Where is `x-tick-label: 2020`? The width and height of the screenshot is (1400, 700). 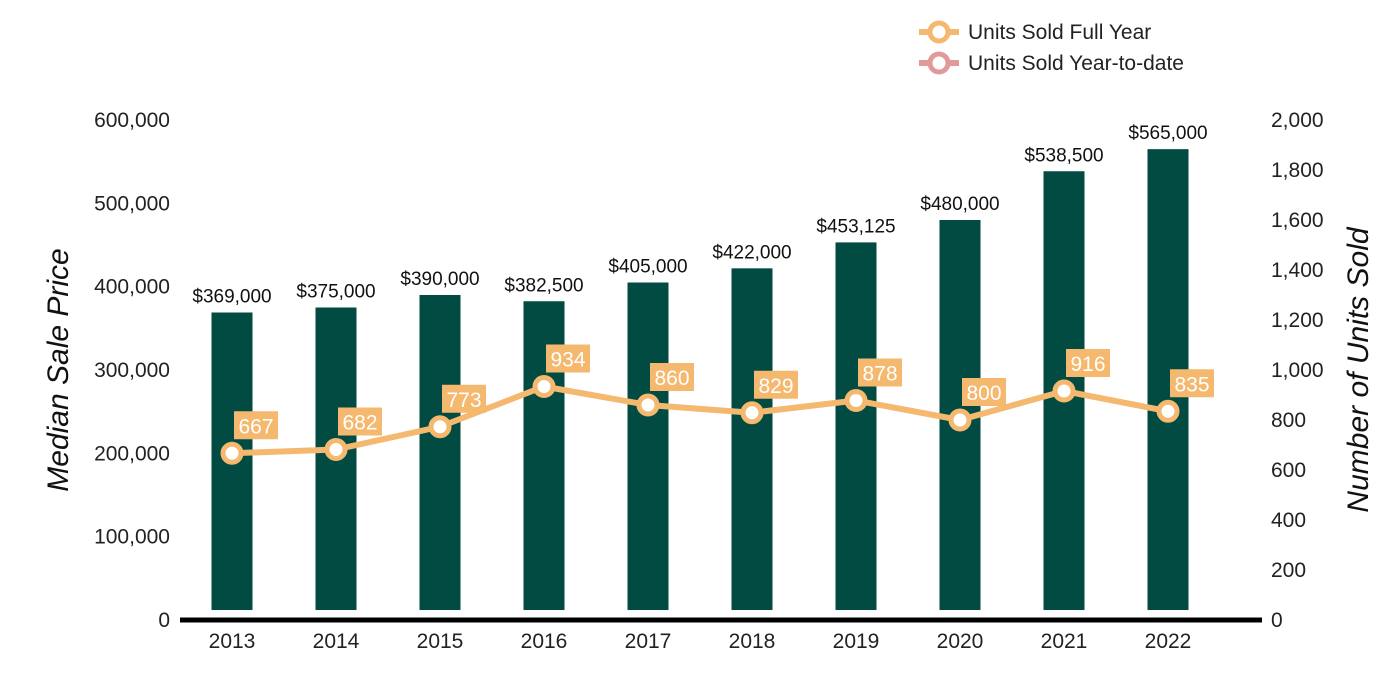 x-tick-label: 2020 is located at coordinates (960, 641).